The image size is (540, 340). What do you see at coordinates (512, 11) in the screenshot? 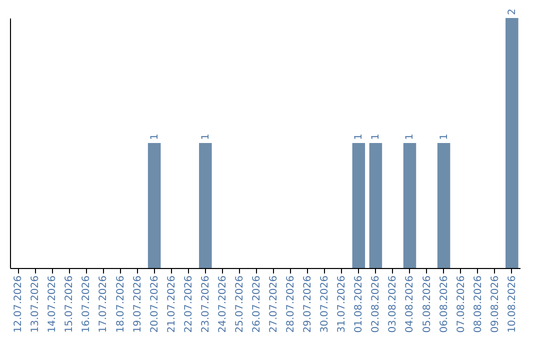
I see `data-label: 2` at bounding box center [512, 11].